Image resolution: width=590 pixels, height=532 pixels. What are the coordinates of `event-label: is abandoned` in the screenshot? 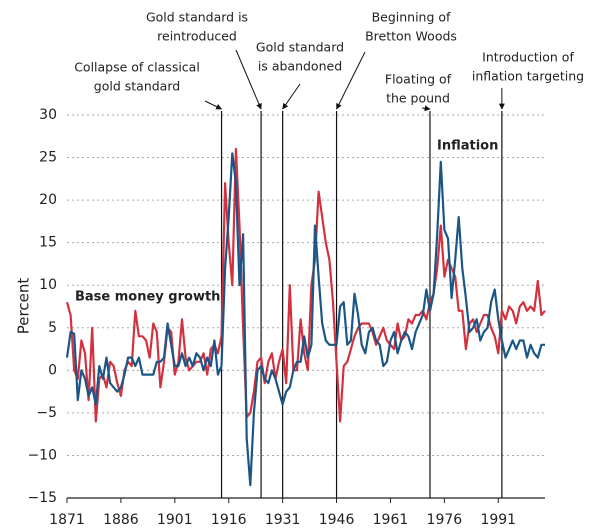 It's located at (300, 66).